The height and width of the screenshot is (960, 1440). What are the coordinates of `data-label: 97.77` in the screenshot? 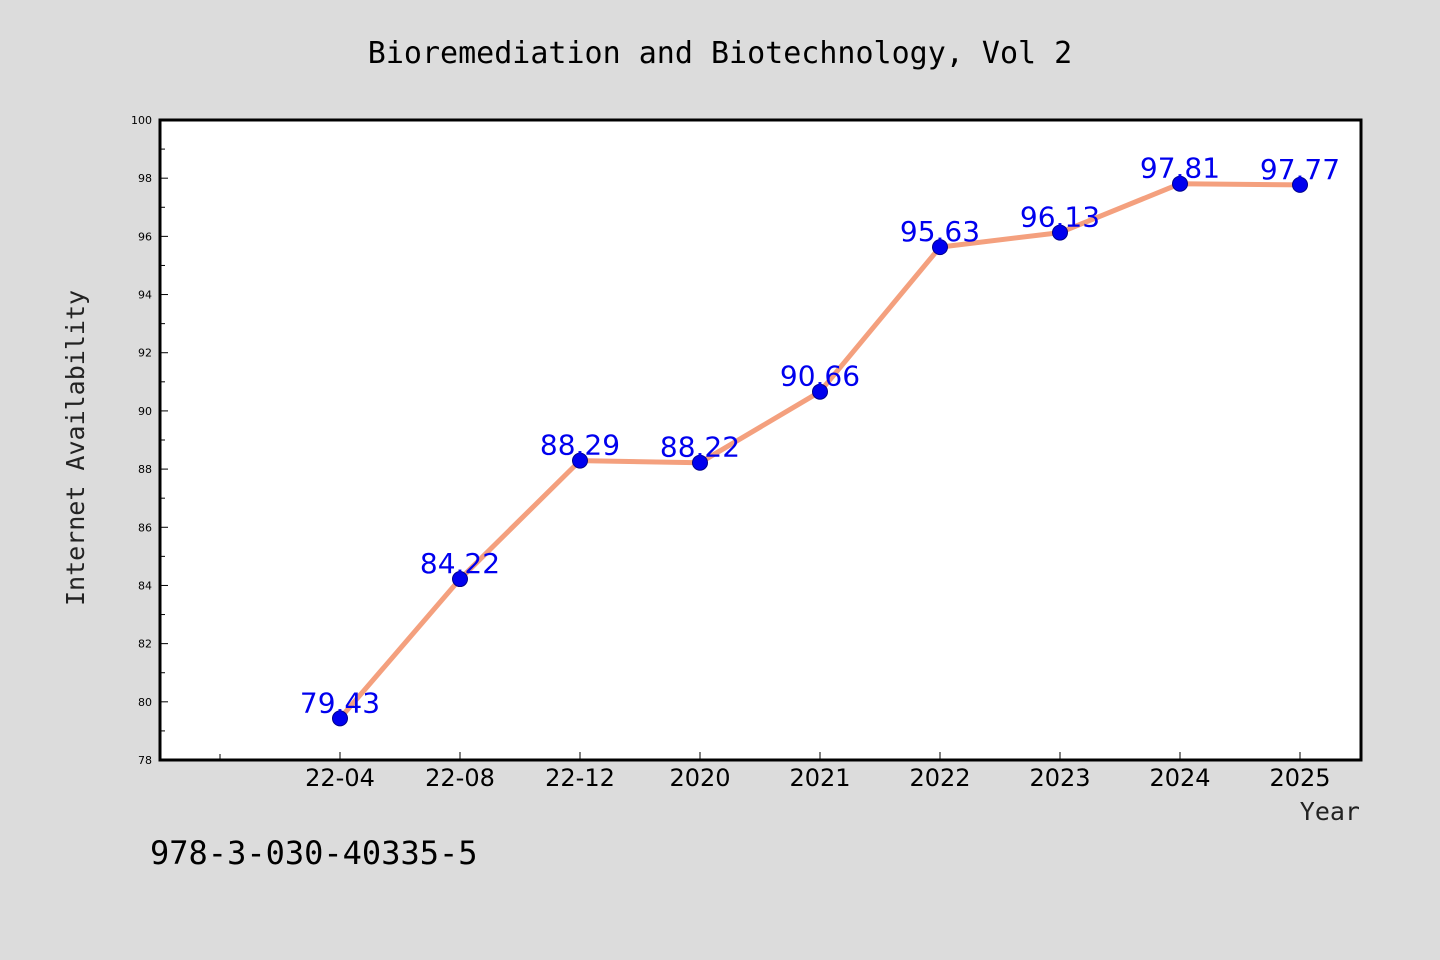 It's located at (1300, 169).